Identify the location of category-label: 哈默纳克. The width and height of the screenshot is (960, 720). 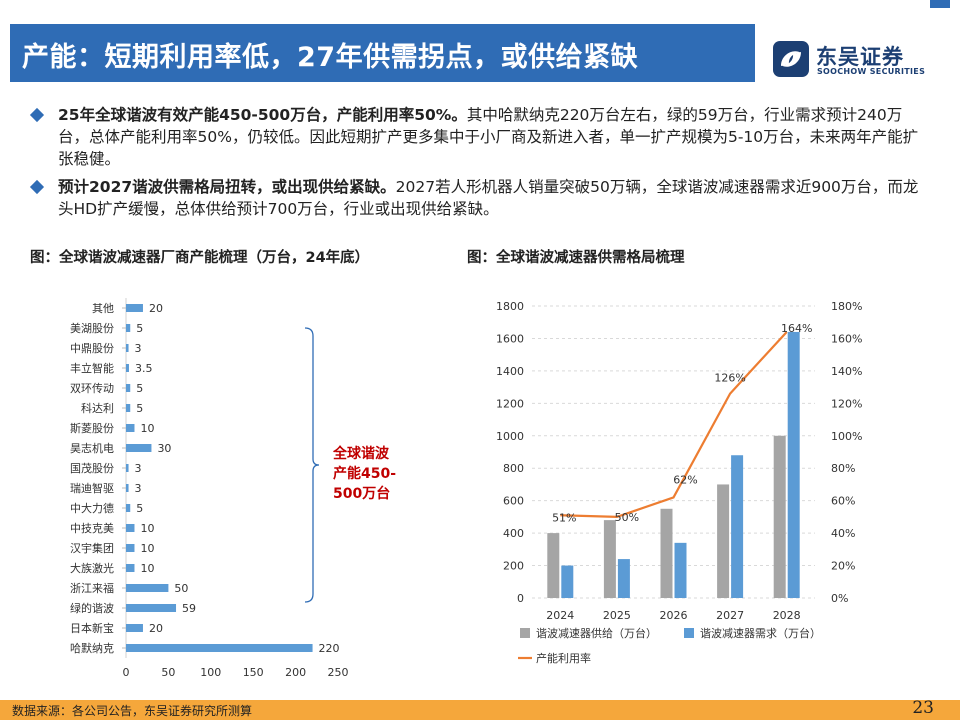
(92, 648).